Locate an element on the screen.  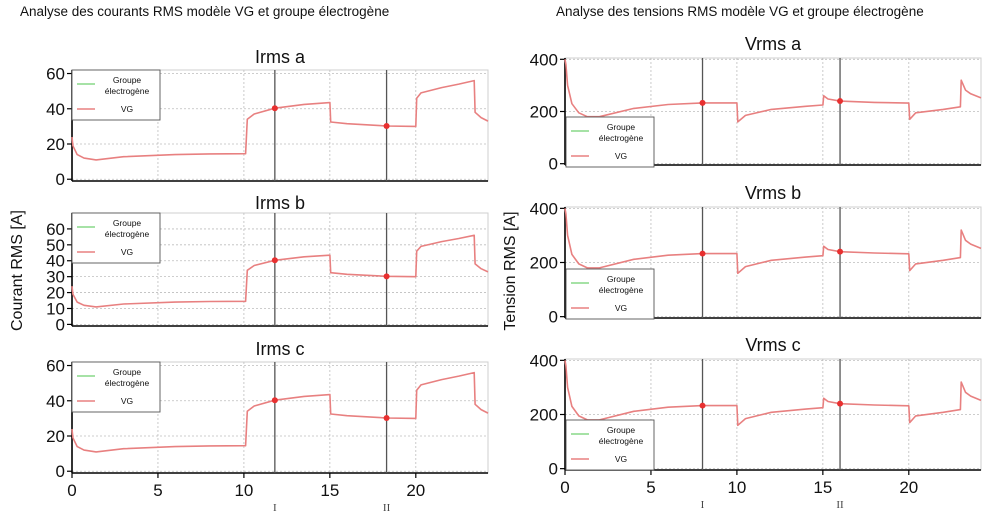
subplot-title: Vrms a is located at coordinates (773, 44).